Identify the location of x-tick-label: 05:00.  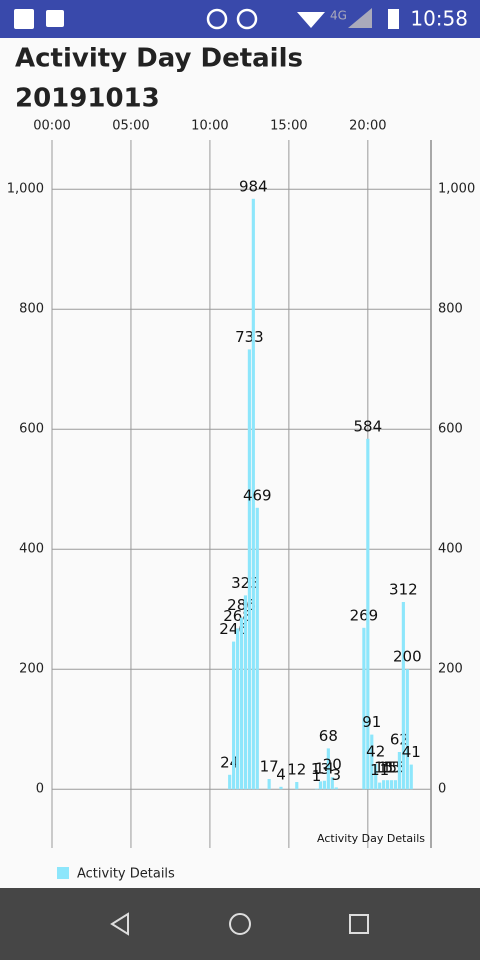
(130, 126).